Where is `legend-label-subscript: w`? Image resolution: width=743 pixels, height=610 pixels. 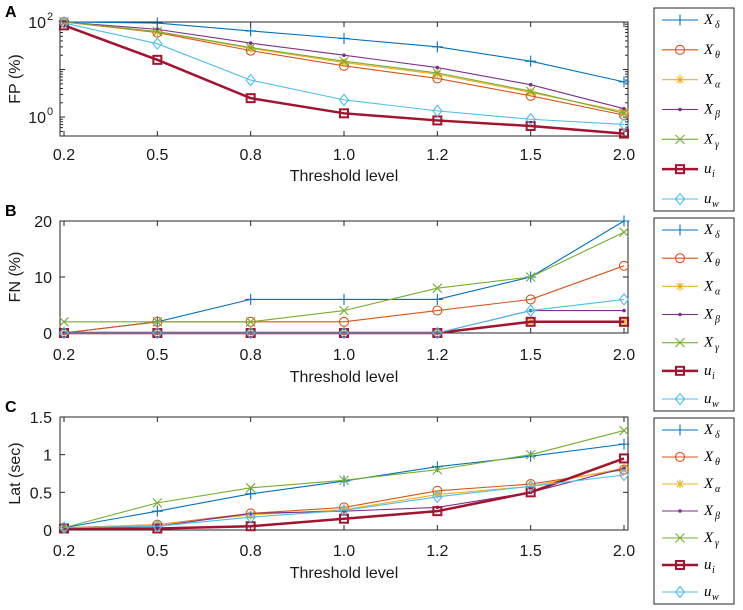 legend-label-subscript: w is located at coordinates (715, 597).